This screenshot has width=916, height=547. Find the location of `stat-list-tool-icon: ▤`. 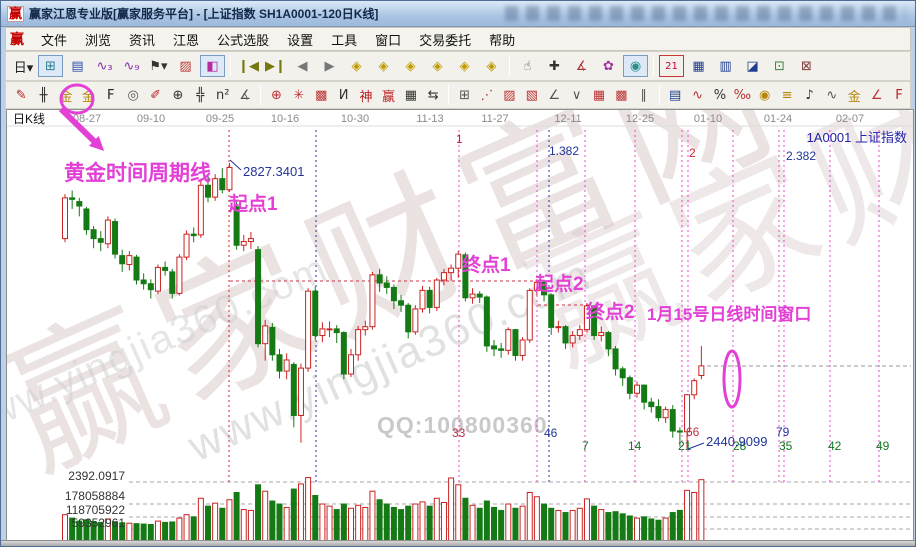

stat-list-tool-icon: ▤ is located at coordinates (675, 95).